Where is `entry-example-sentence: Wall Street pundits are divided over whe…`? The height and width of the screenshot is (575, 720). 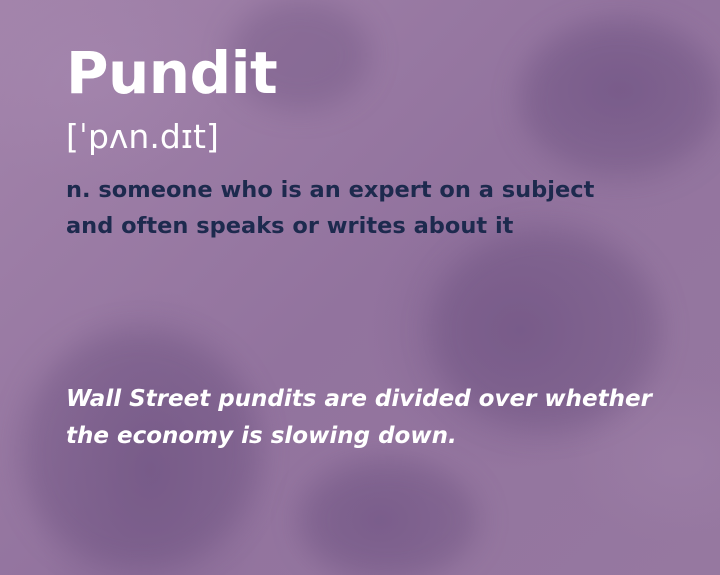
entry-example-sentence: Wall Street pundits are divided over whe… is located at coordinates (359, 417).